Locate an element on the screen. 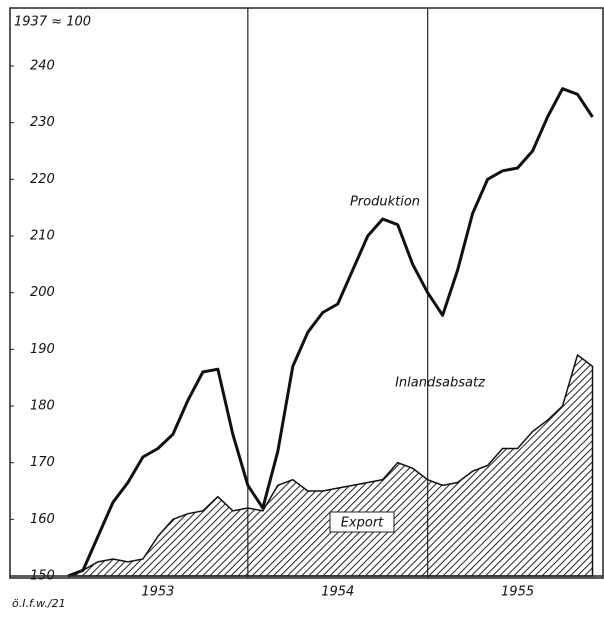 The height and width of the screenshot is (618, 604). chart-title: 1937 ≈ 100 is located at coordinates (52, 22).